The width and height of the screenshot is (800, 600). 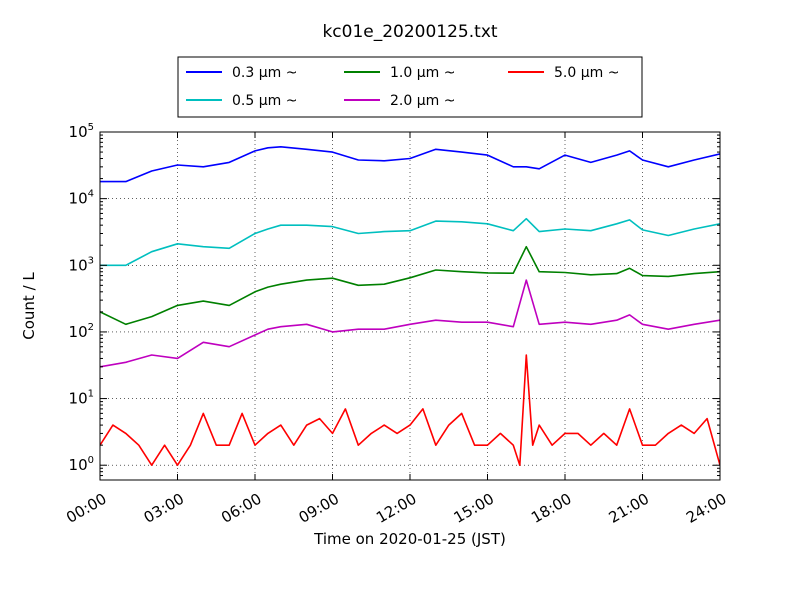 What do you see at coordinates (586, 73) in the screenshot?
I see `legend-label: 5.0 μm ~` at bounding box center [586, 73].